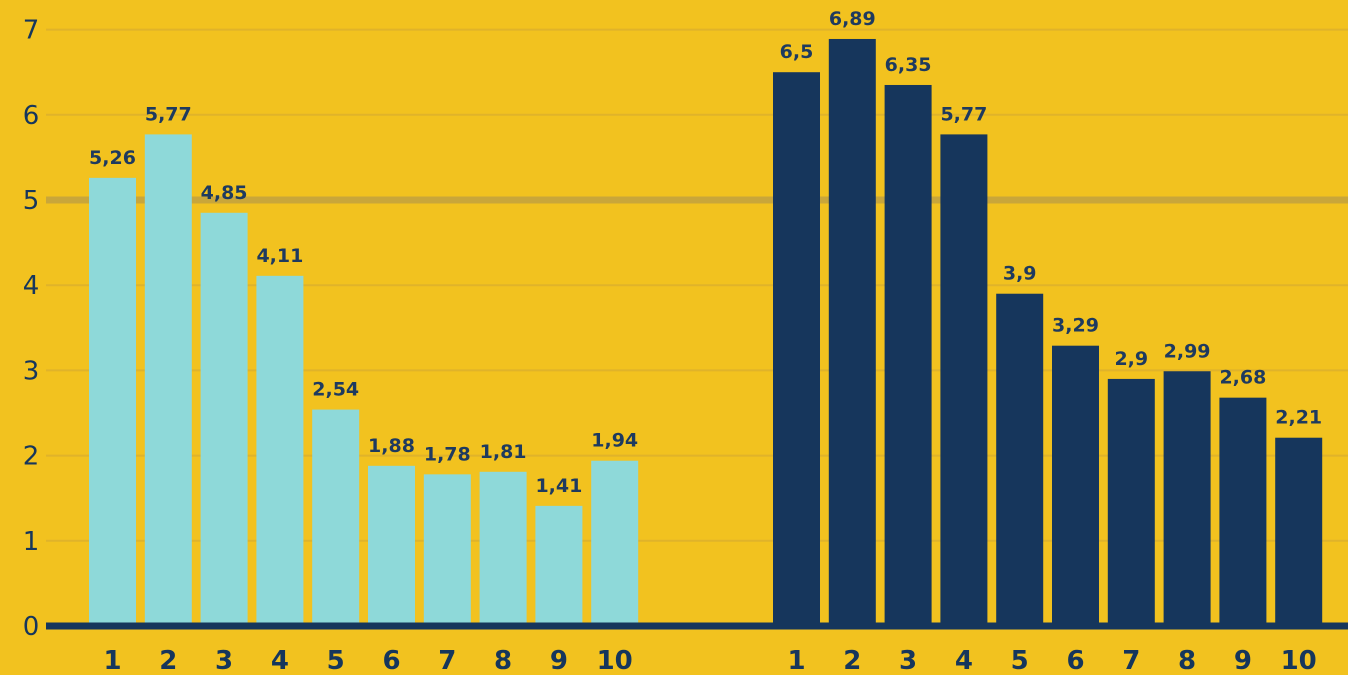  What do you see at coordinates (614, 441) in the screenshot?
I see `data-label: 1,94` at bounding box center [614, 441].